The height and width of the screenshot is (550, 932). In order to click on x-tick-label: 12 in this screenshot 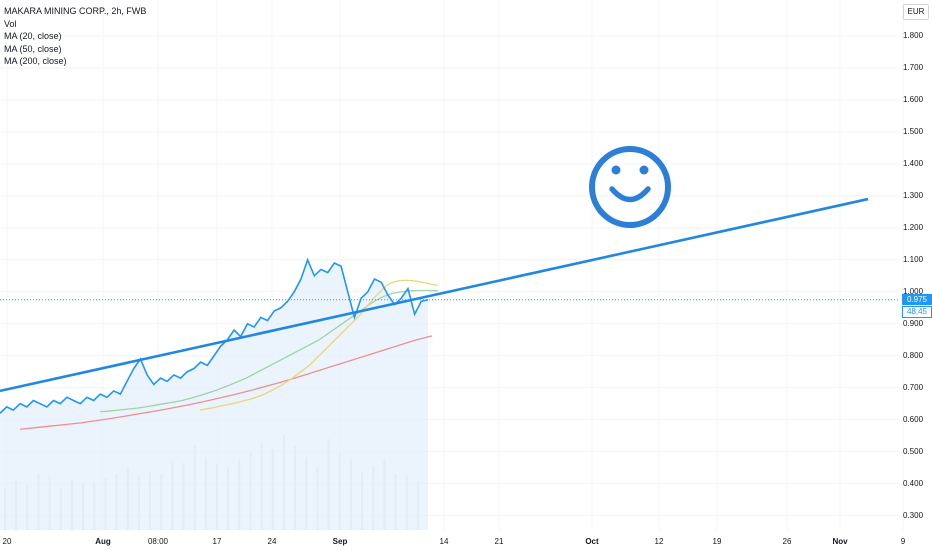, I will do `click(659, 541)`.